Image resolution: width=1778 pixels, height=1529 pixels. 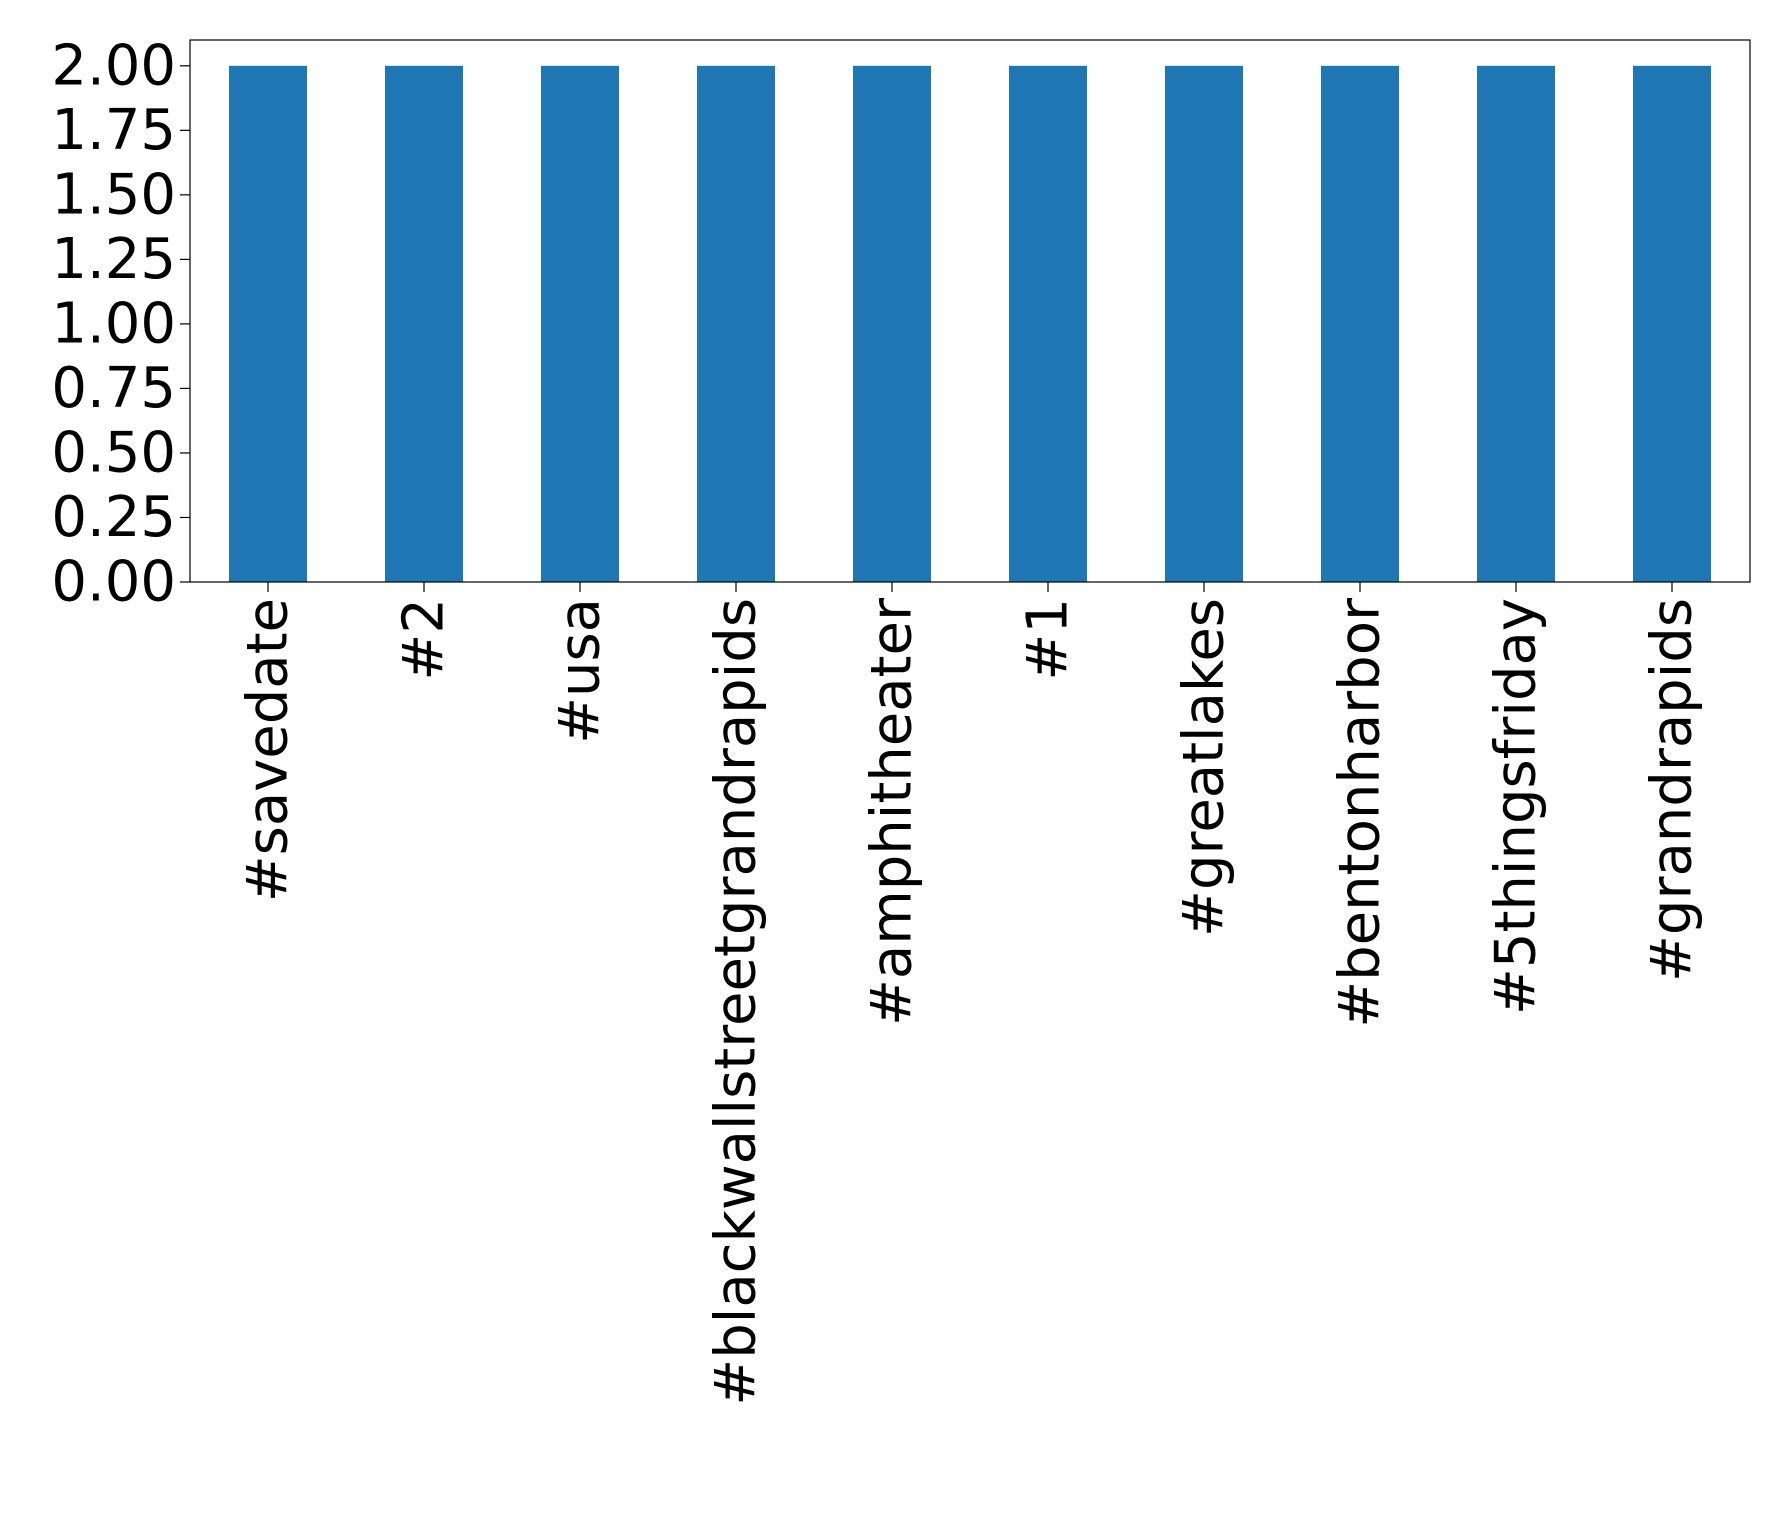 I want to click on y-tick-label-5: 1.25, so click(x=113, y=259).